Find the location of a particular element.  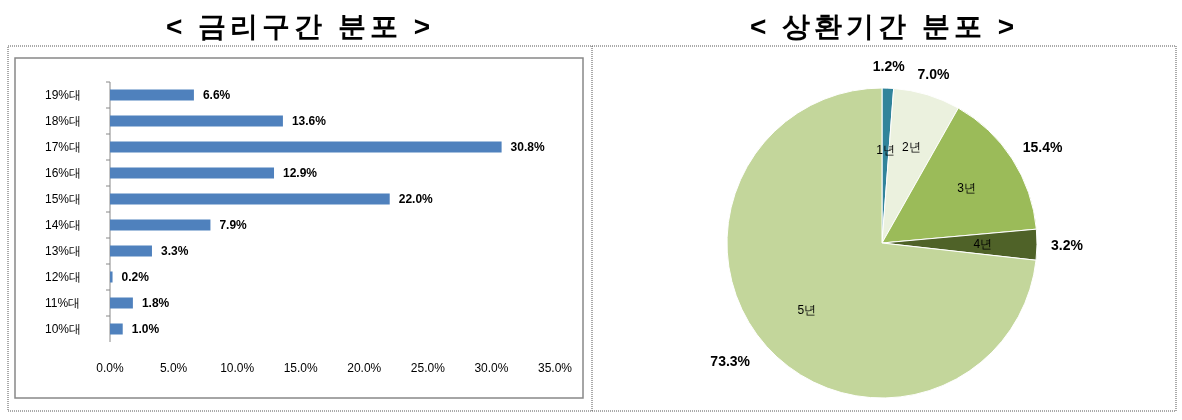

data-label: 15.4% is located at coordinates (1042, 147).